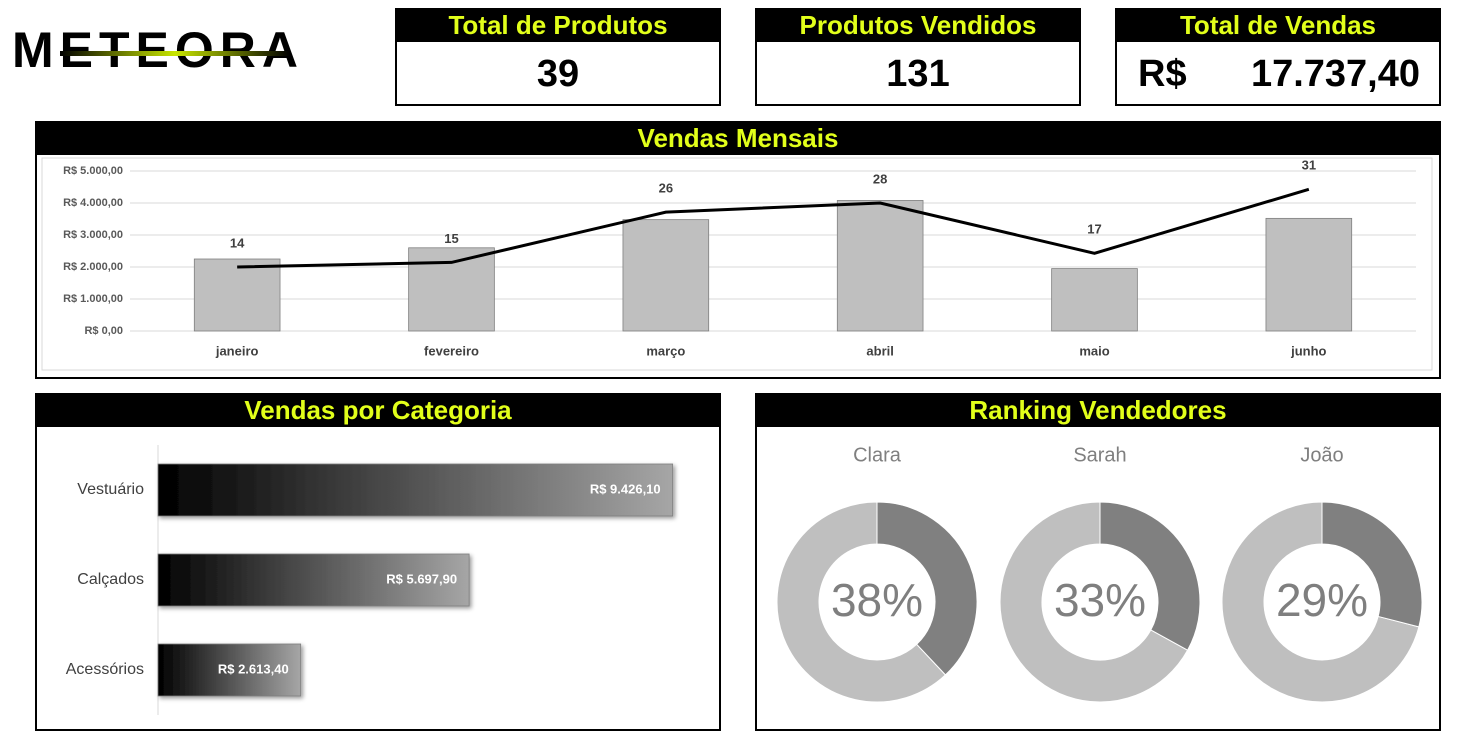 The height and width of the screenshot is (747, 1457). Describe the element at coordinates (110, 489) in the screenshot. I see `y-tick-label: Vestuário` at that location.